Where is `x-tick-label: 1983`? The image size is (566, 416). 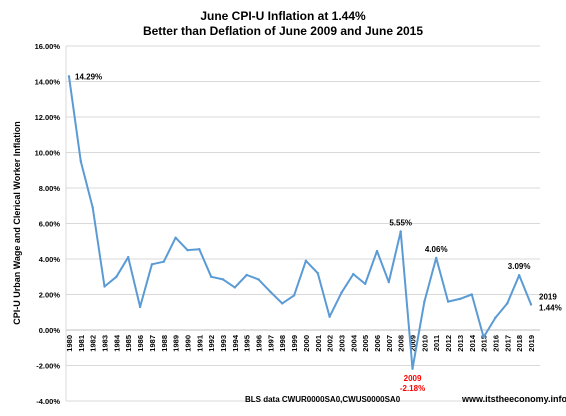 x-tick-label: 1983 is located at coordinates (105, 343).